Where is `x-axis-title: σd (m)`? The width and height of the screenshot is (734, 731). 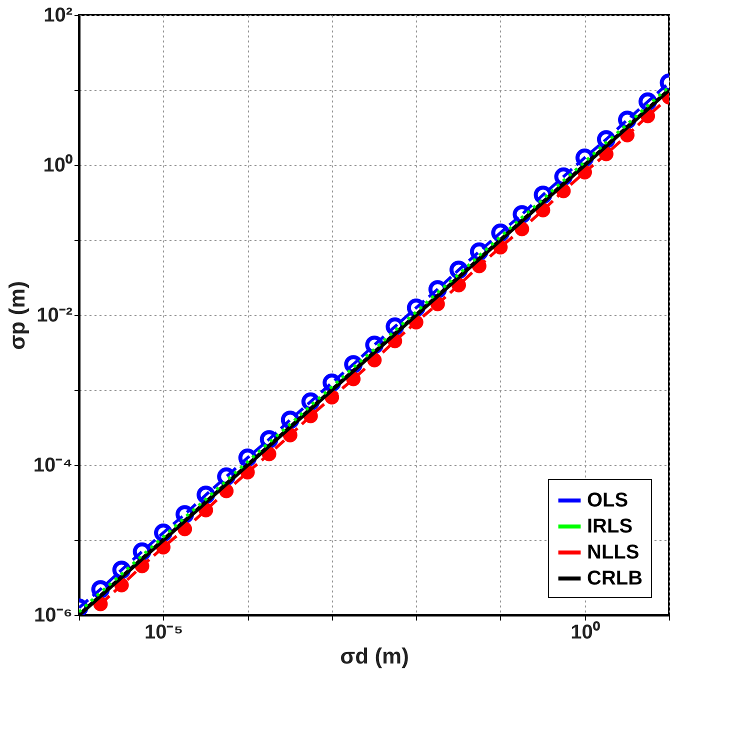 x-axis-title: σd (m) is located at coordinates (374, 656).